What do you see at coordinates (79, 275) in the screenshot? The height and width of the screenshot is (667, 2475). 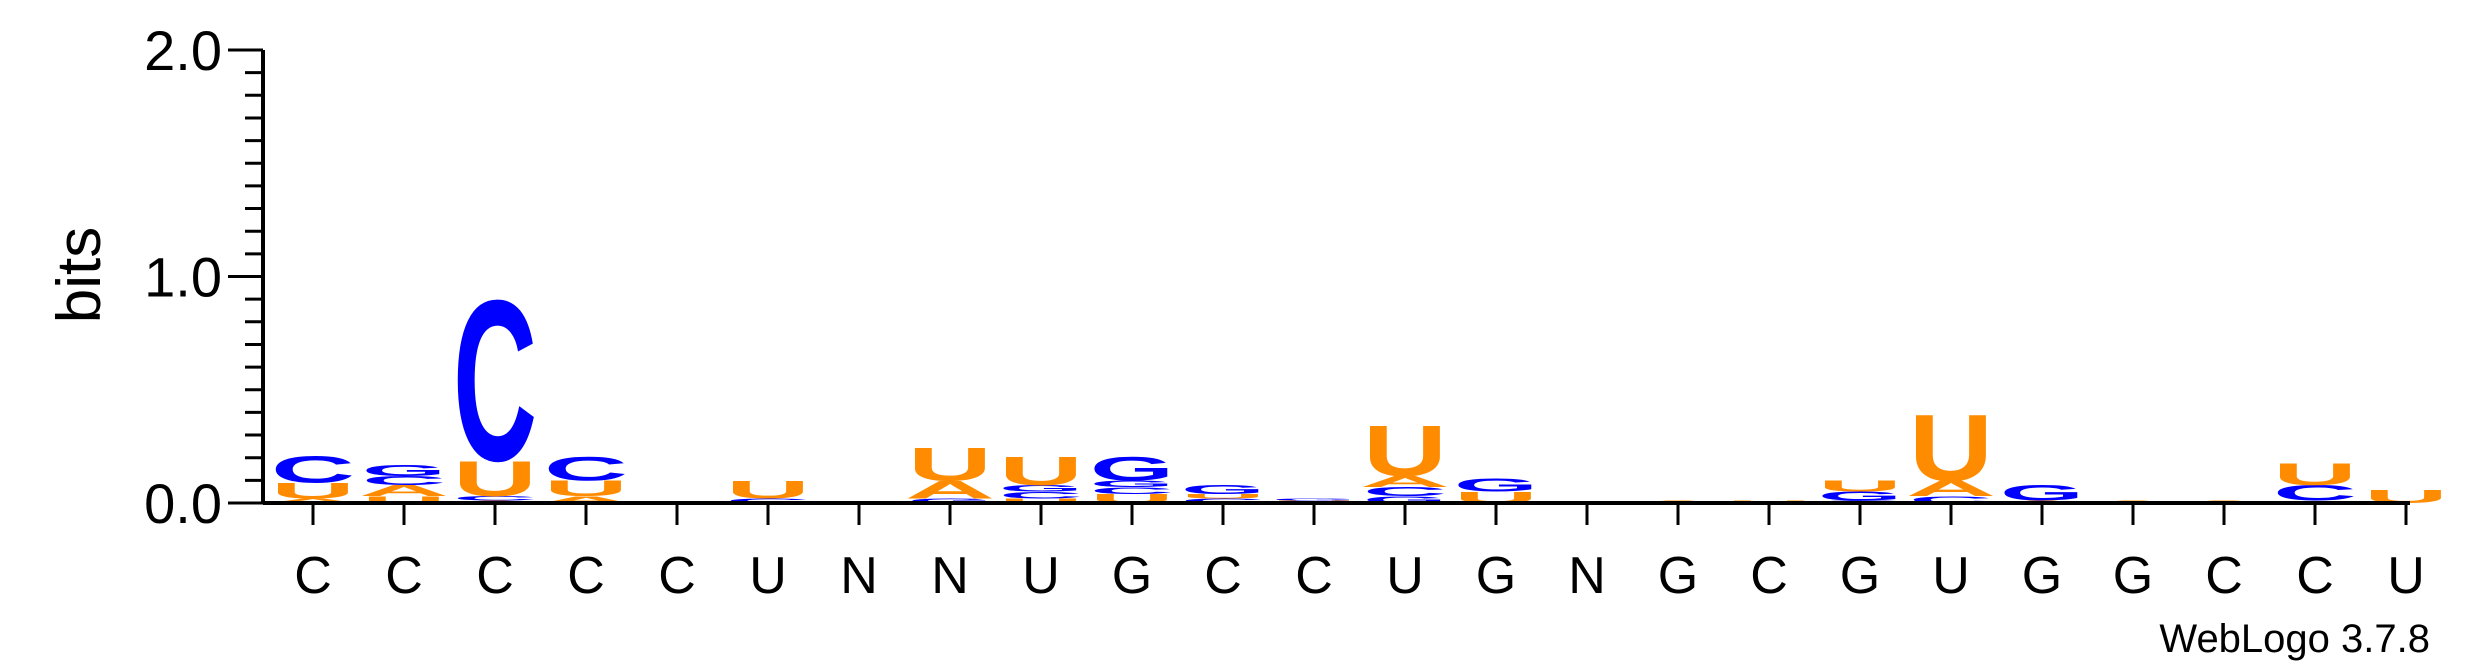 I see `y-axis-label: bits` at bounding box center [79, 275].